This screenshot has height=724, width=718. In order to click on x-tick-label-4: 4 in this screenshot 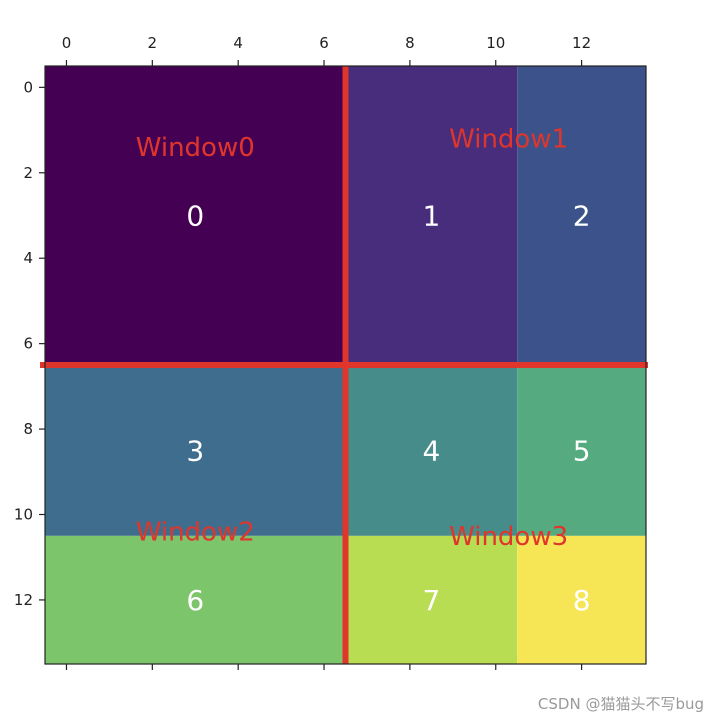, I will do `click(238, 43)`.